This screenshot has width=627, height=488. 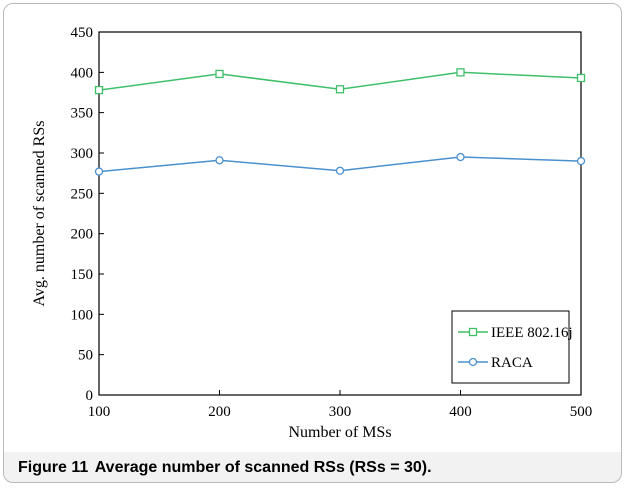 I want to click on y-tick-label: 100, so click(x=82, y=315).